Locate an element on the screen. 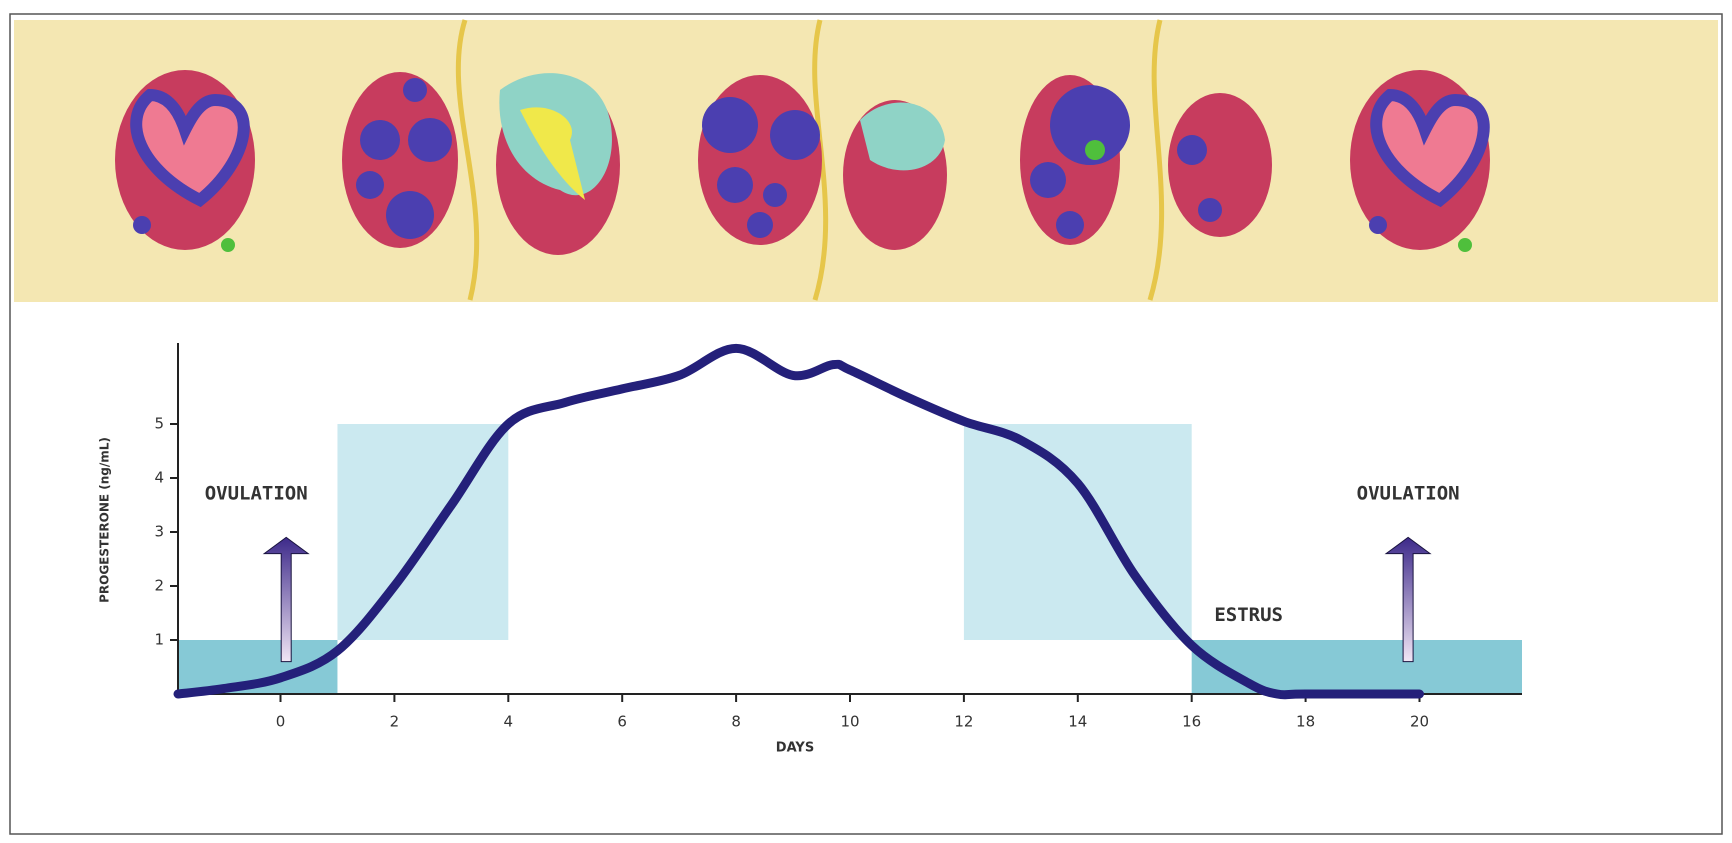  x-tick-label: 14 is located at coordinates (1077, 722).